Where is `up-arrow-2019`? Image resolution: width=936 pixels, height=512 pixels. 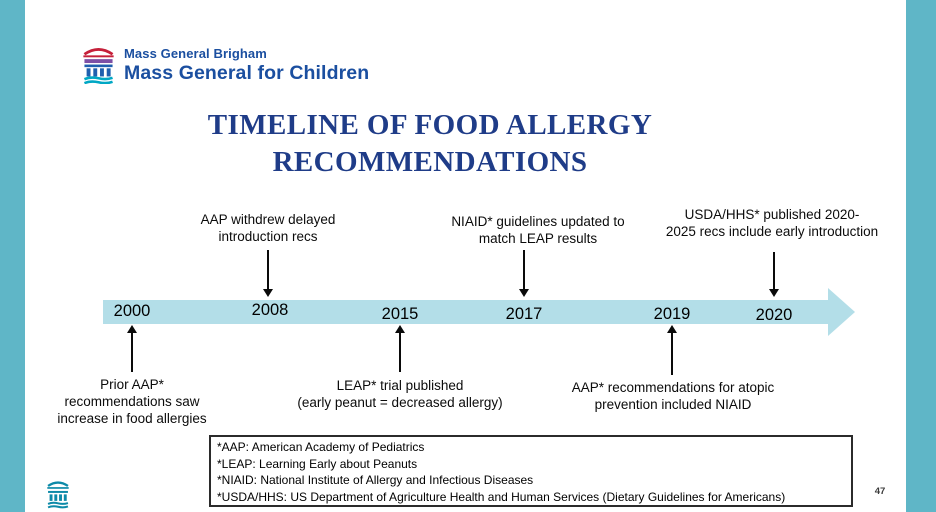 up-arrow-2019 is located at coordinates (672, 350).